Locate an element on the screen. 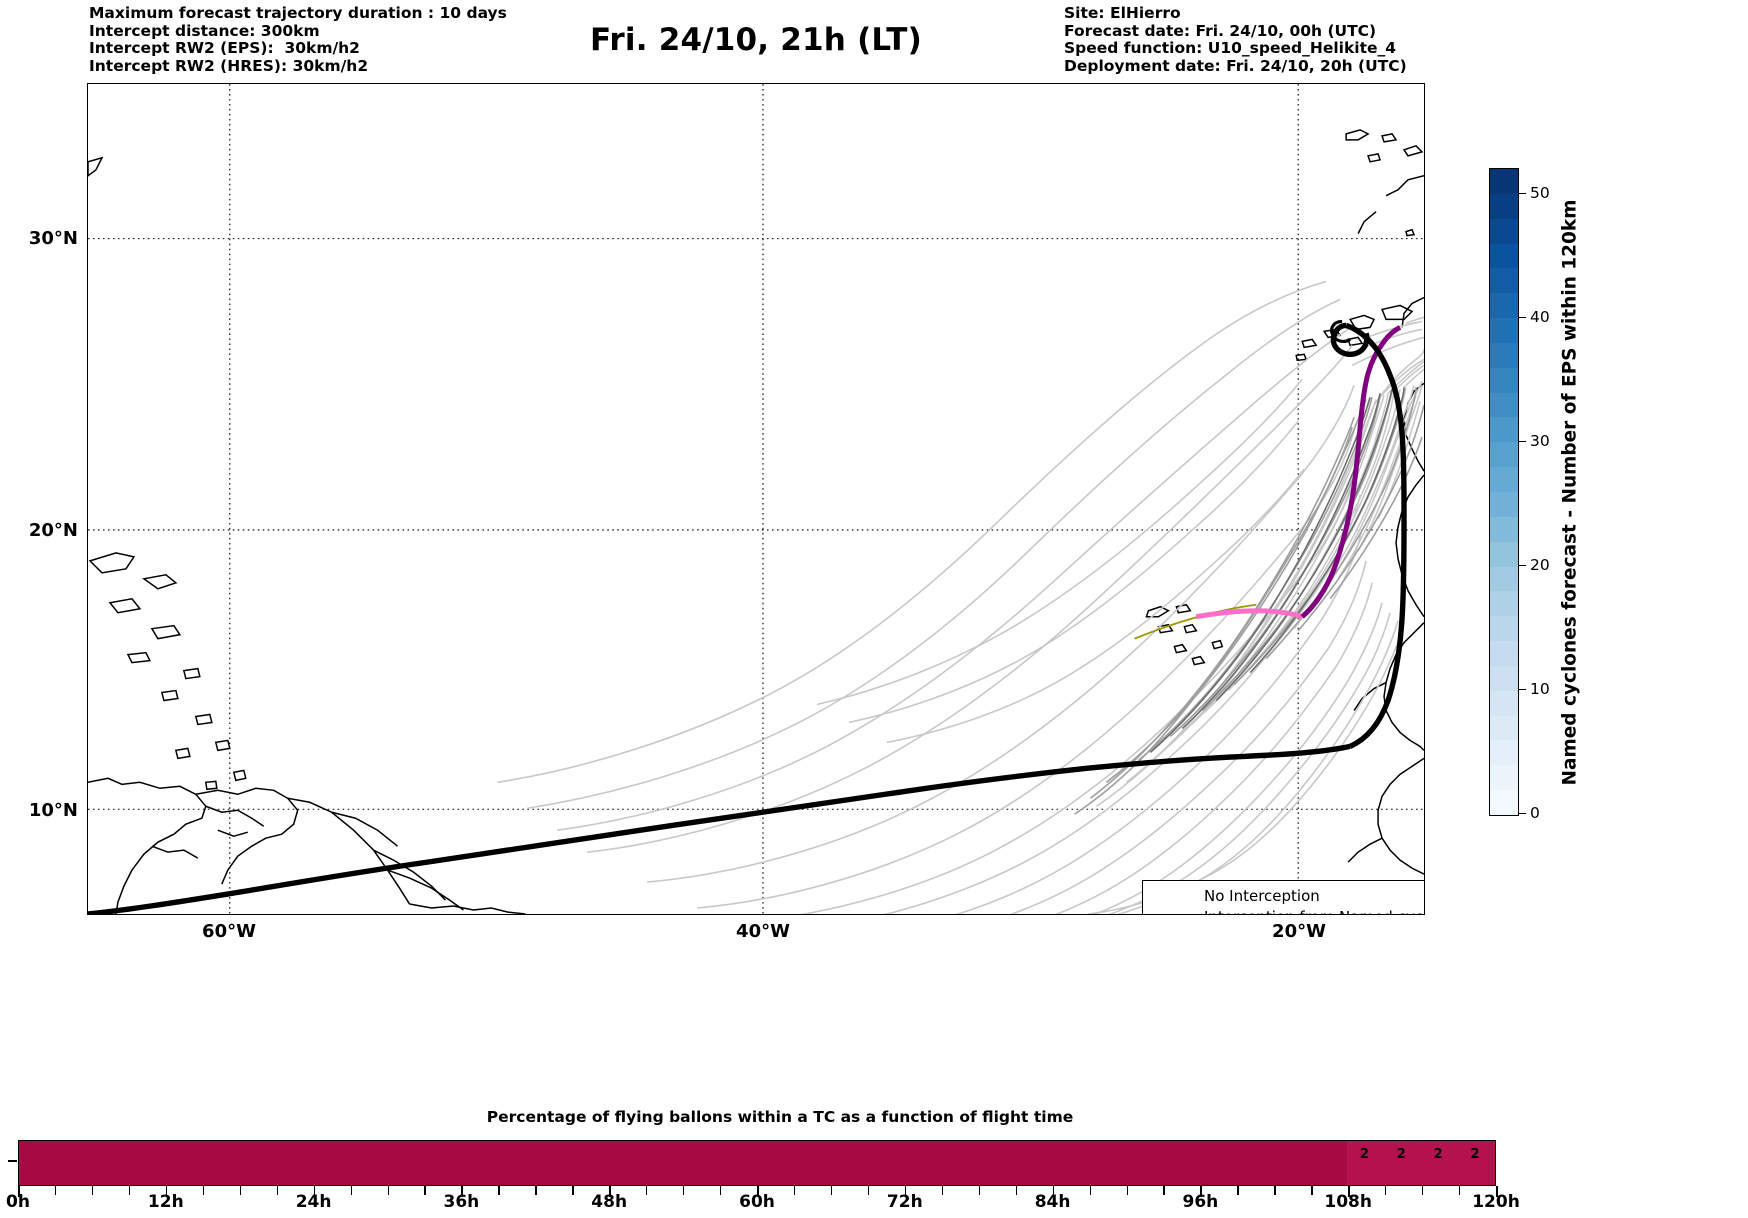  eps-trajectories-dark is located at coordinates (1277, 570).